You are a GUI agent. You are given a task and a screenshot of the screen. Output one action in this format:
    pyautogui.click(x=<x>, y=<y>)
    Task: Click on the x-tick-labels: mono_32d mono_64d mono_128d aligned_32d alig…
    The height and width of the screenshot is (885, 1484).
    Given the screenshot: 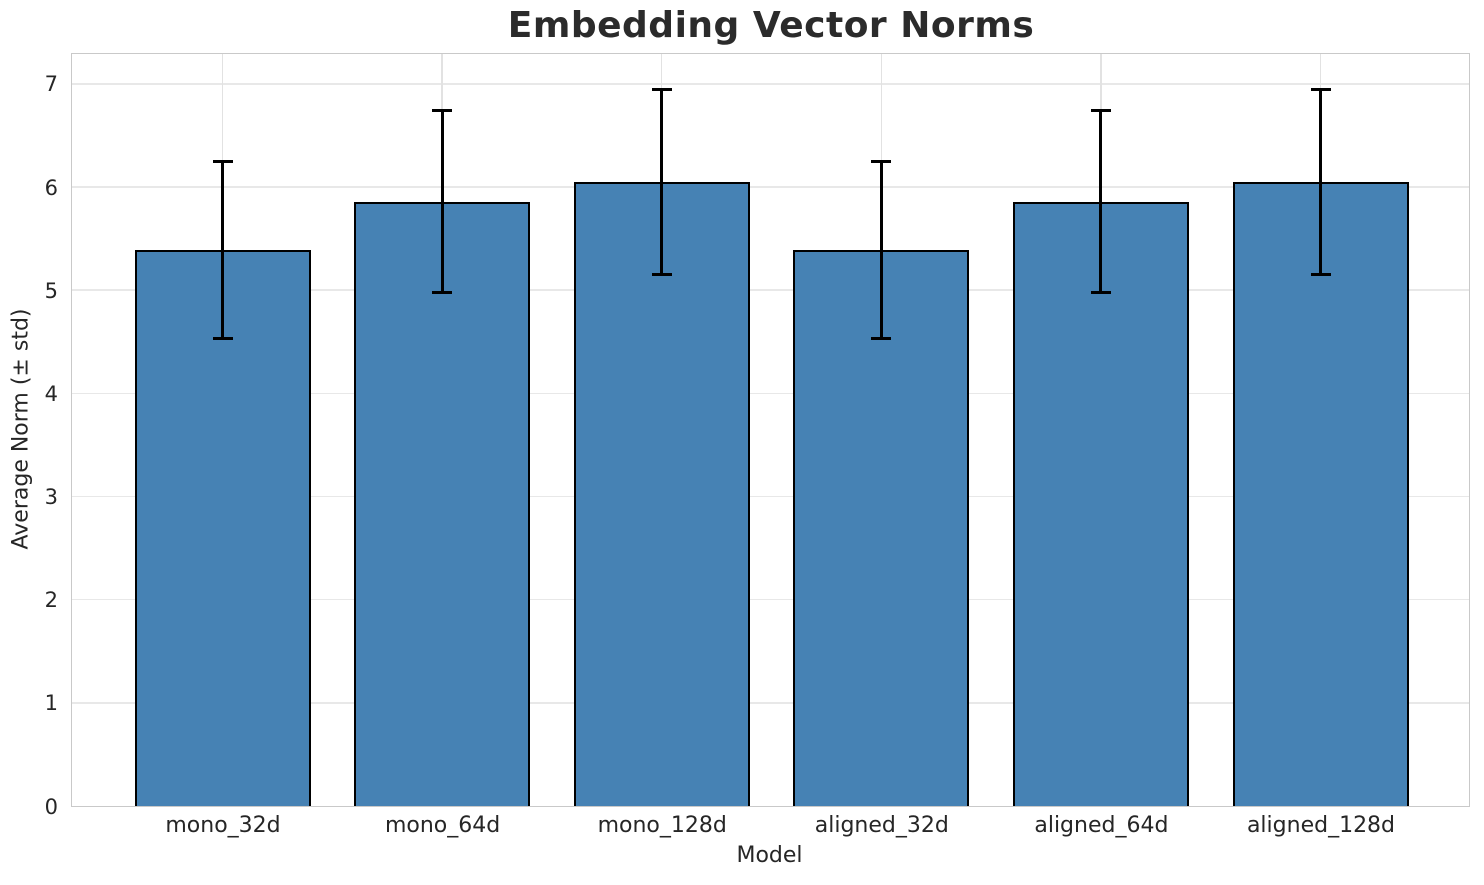 What is the action you would take?
    pyautogui.click(x=771, y=827)
    